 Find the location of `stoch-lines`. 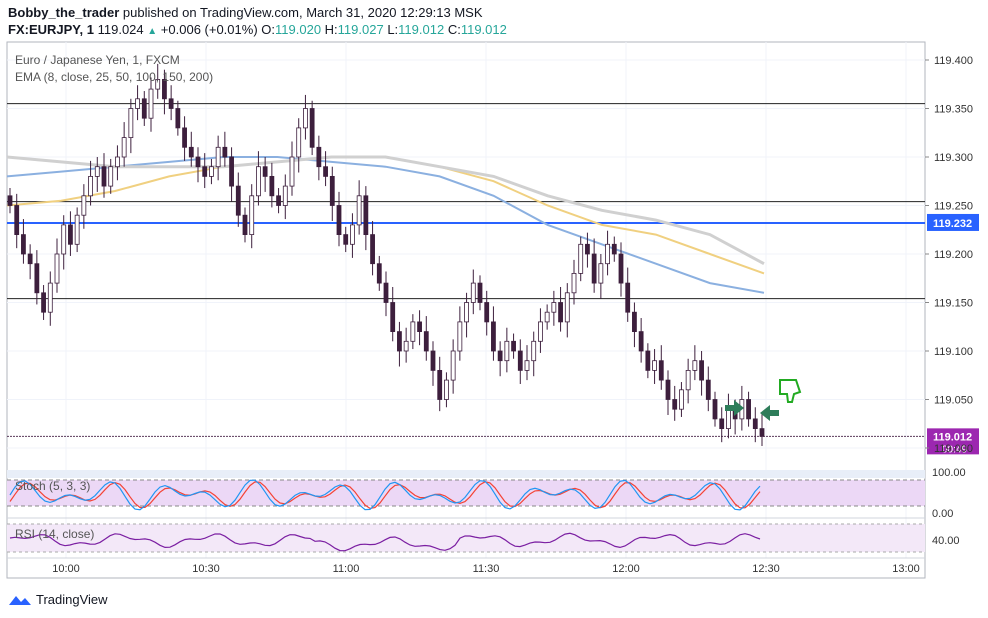

stoch-lines is located at coordinates (385, 495).